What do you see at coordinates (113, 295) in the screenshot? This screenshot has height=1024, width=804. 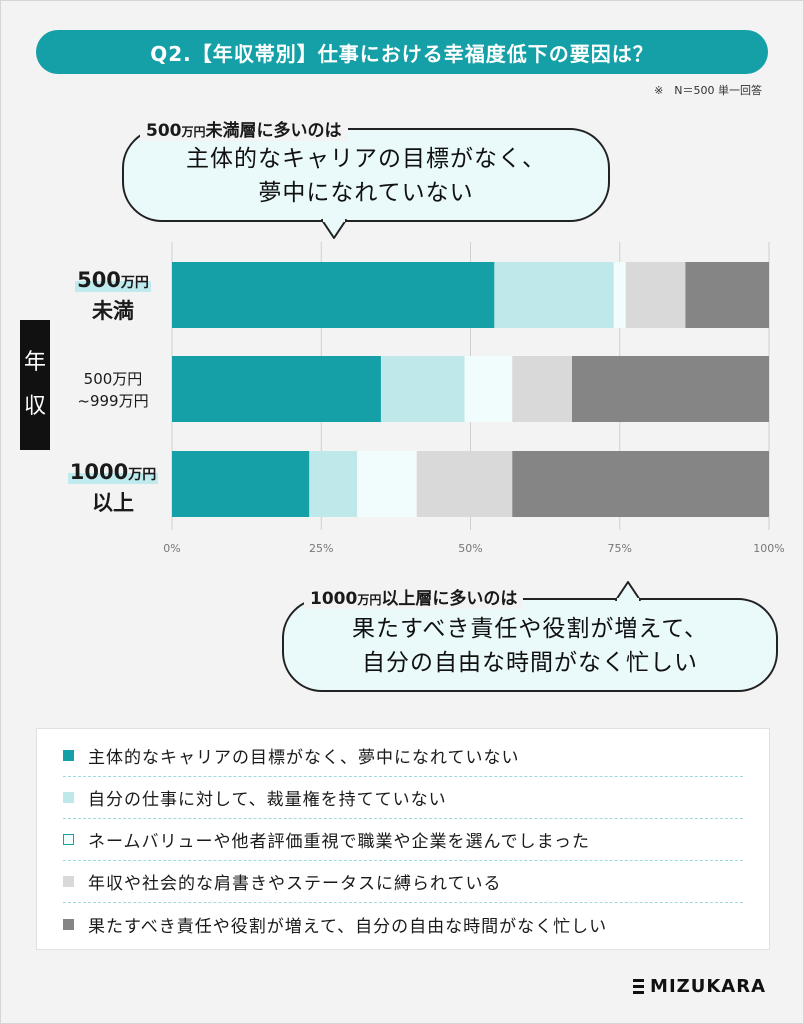 I see `category-label-under-500: 500万円 未満` at bounding box center [113, 295].